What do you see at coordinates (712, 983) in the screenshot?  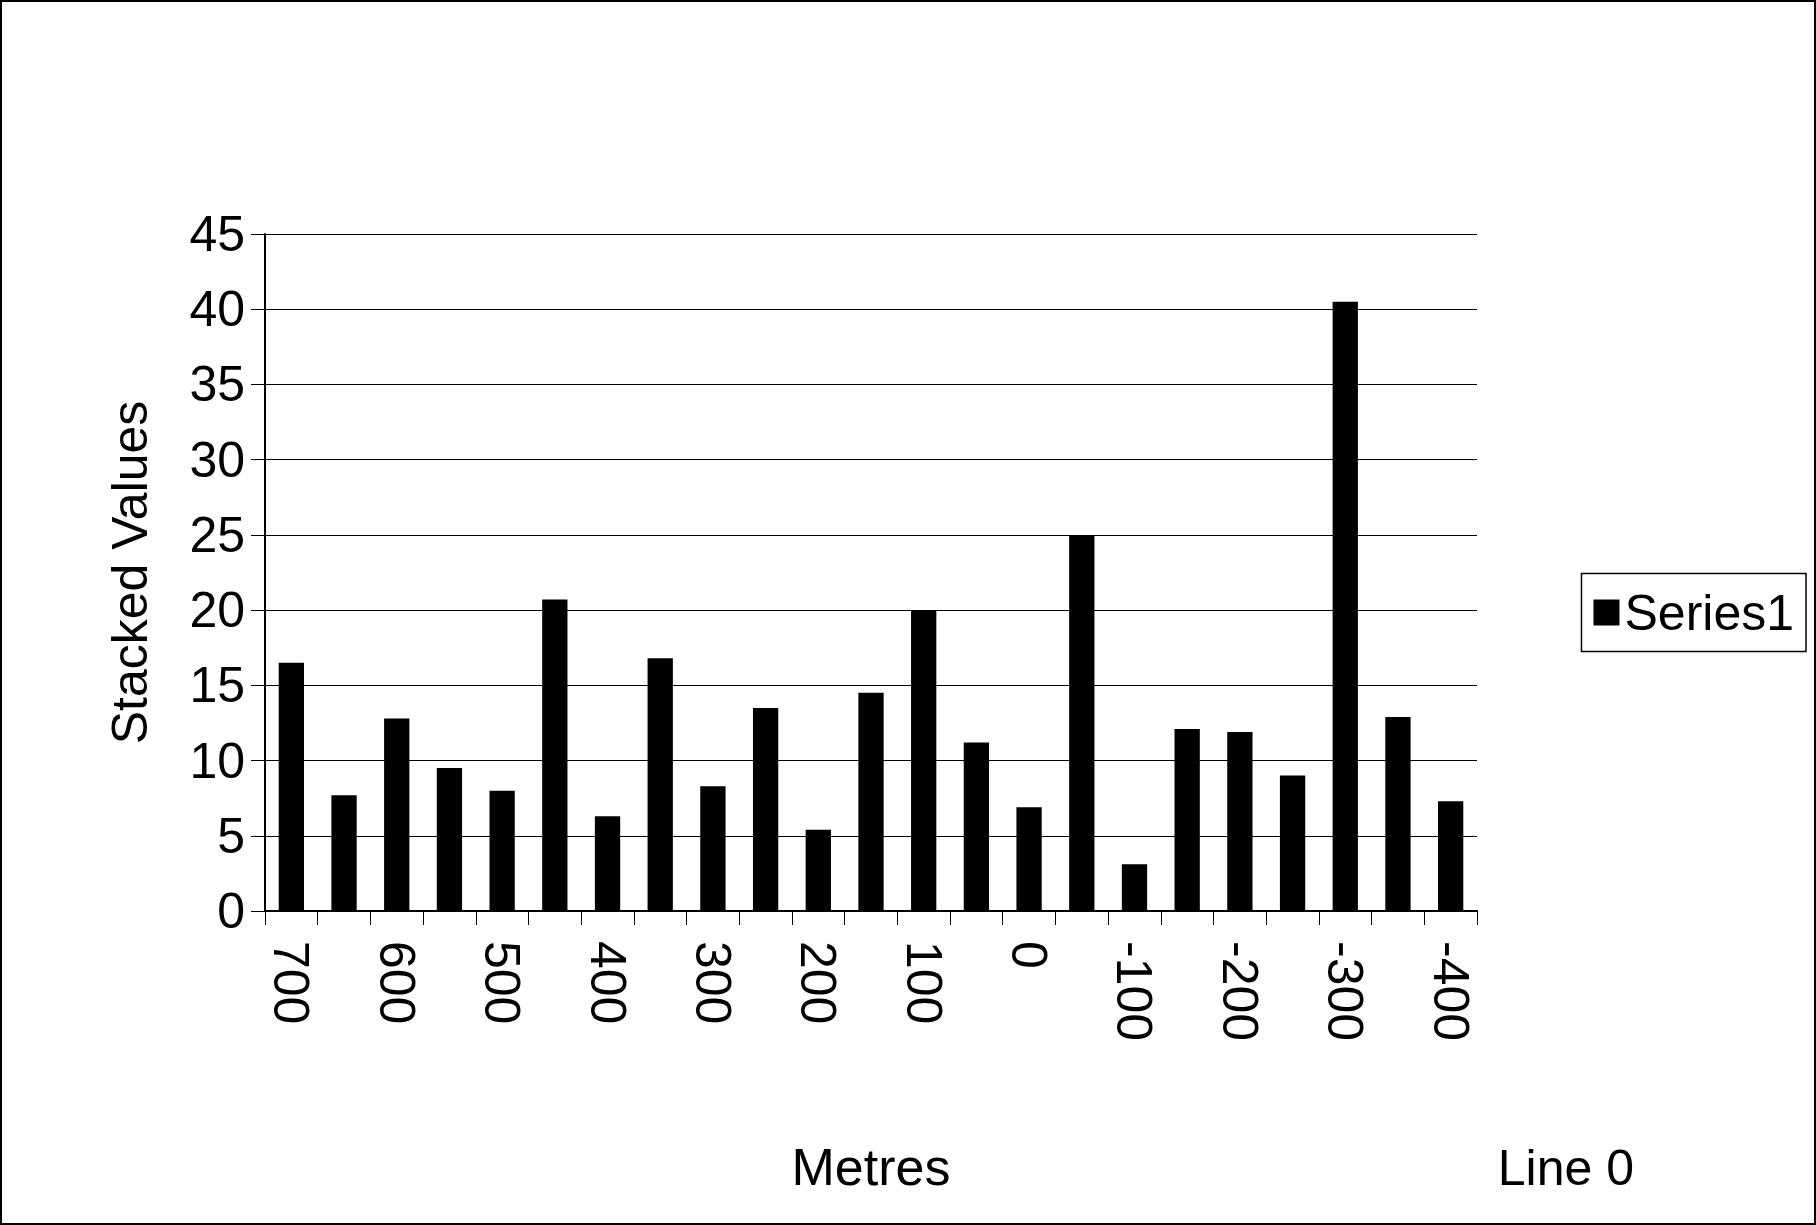 I see `x-tick-label: 300` at bounding box center [712, 983].